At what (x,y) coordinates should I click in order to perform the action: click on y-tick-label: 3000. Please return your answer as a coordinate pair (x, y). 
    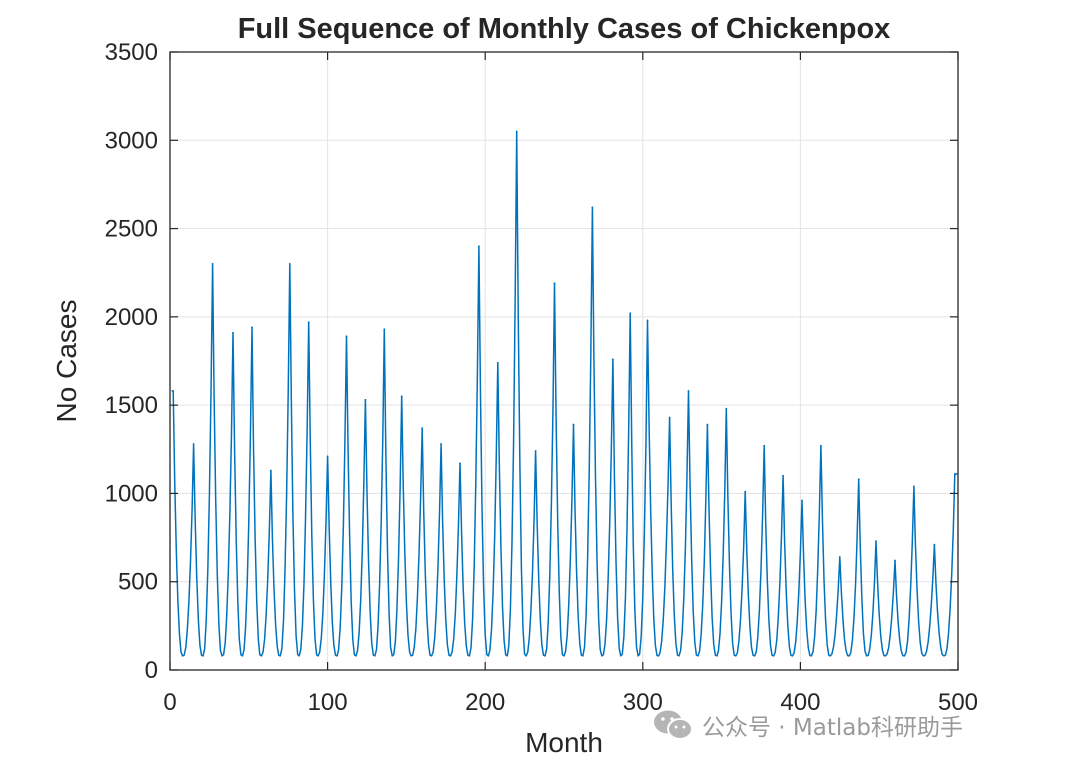
    Looking at the image, I should click on (131, 140).